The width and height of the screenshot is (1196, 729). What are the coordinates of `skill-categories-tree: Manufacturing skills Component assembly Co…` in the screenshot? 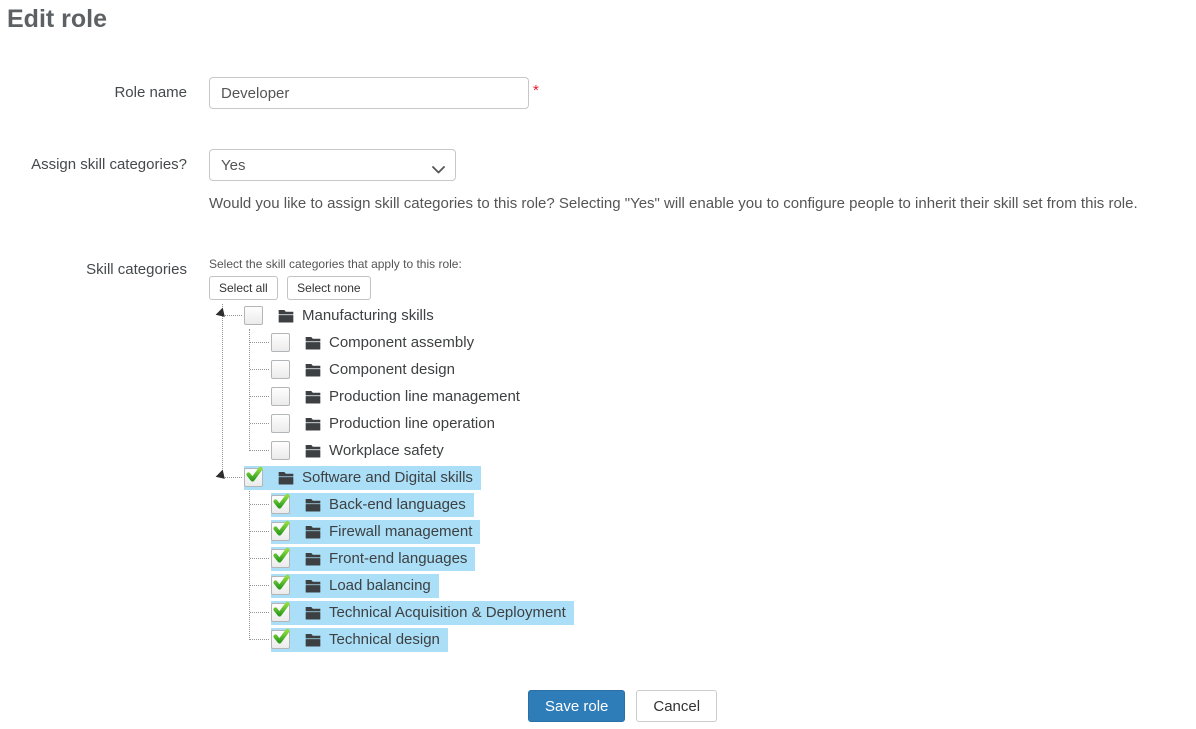 It's located at (394, 477).